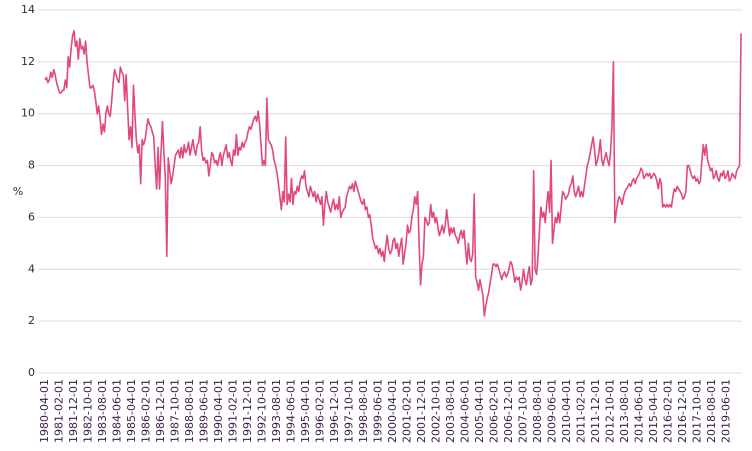 The image size is (752, 451). I want to click on y-tick-label: 8, so click(31, 165).